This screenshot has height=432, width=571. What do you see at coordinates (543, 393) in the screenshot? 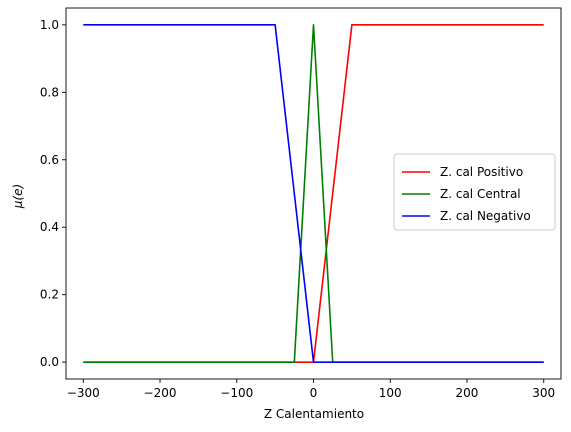
I see `x-tick-label: 300` at bounding box center [543, 393].